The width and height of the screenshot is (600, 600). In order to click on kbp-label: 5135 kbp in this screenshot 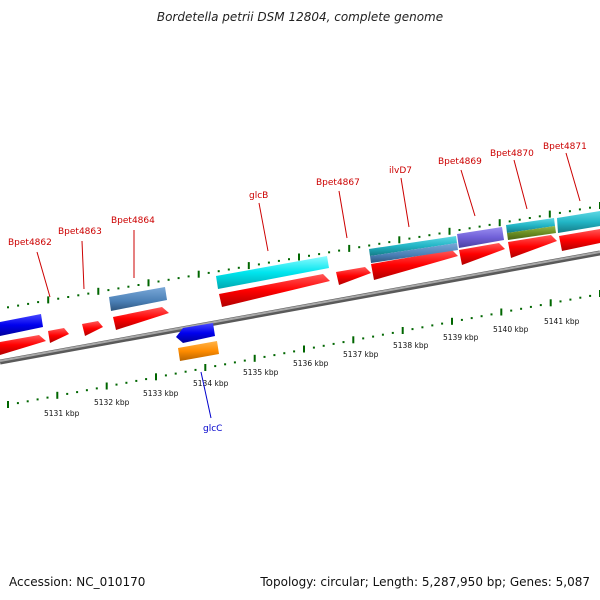, I will do `click(261, 372)`.